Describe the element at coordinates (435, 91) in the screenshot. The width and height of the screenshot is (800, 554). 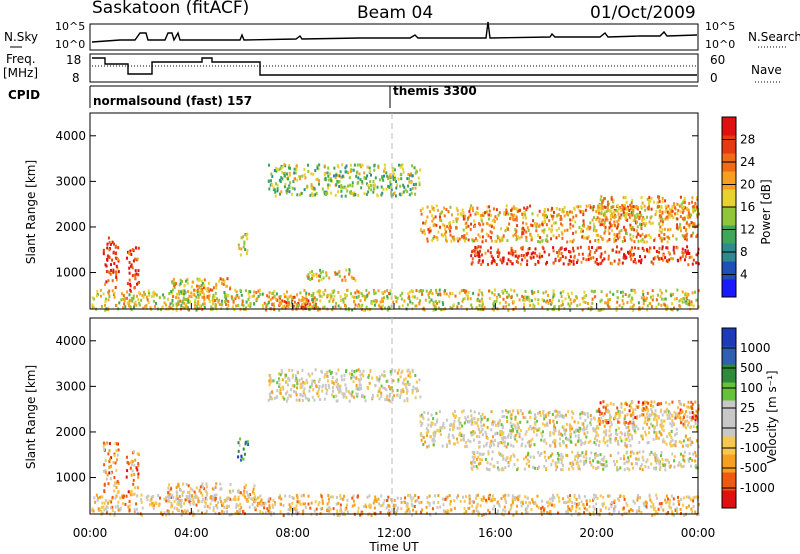
I see `cpid-mode-2: themis 3300` at that location.